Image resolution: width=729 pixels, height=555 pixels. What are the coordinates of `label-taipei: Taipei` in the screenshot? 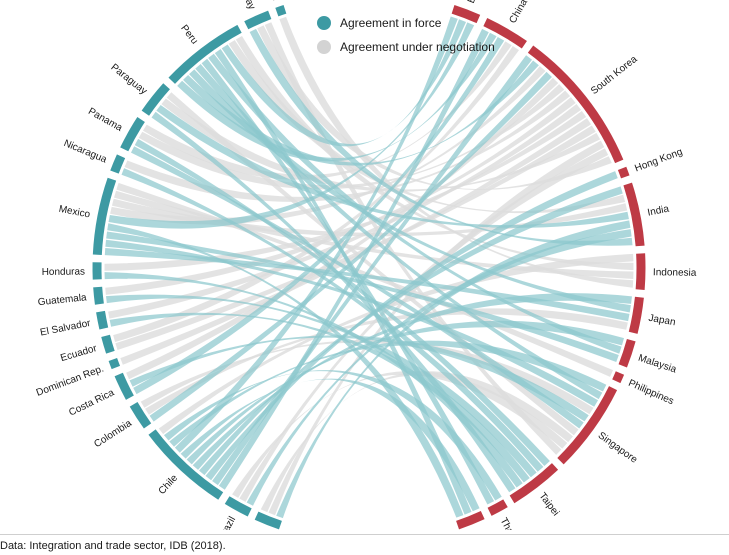 It's located at (548, 504).